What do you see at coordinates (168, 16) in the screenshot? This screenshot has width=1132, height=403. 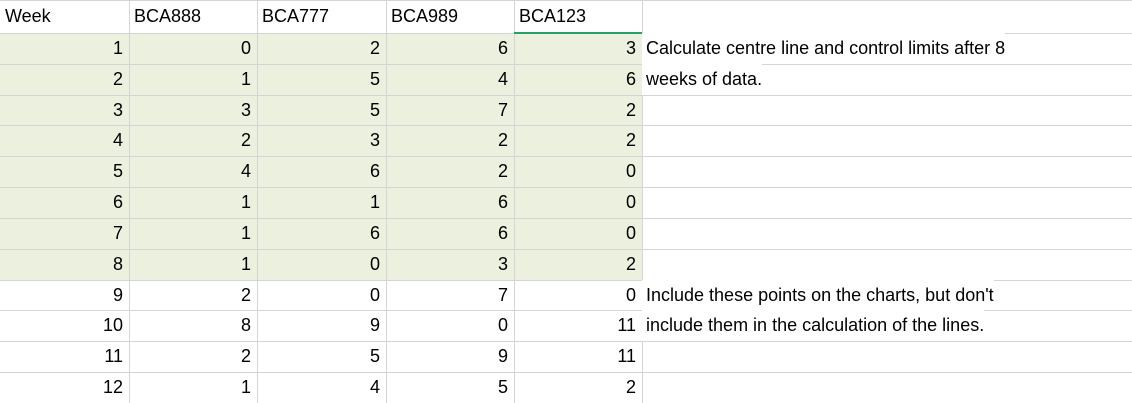 I see `column-header: BCA888` at bounding box center [168, 16].